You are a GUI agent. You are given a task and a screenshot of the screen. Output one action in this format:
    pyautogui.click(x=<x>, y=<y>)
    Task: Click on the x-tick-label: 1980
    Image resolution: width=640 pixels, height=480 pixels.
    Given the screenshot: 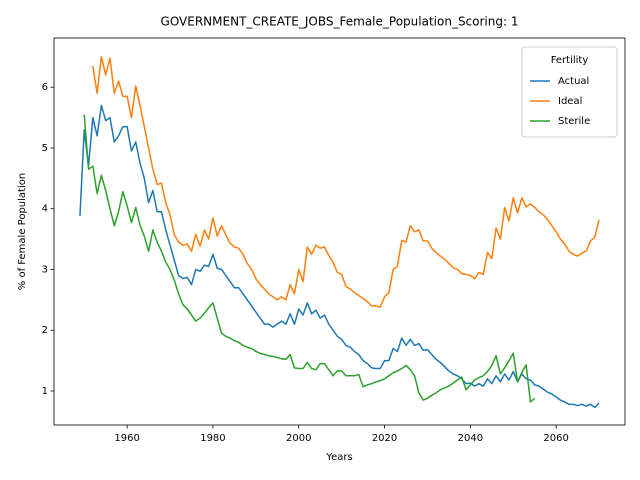 What is the action you would take?
    pyautogui.click(x=212, y=438)
    